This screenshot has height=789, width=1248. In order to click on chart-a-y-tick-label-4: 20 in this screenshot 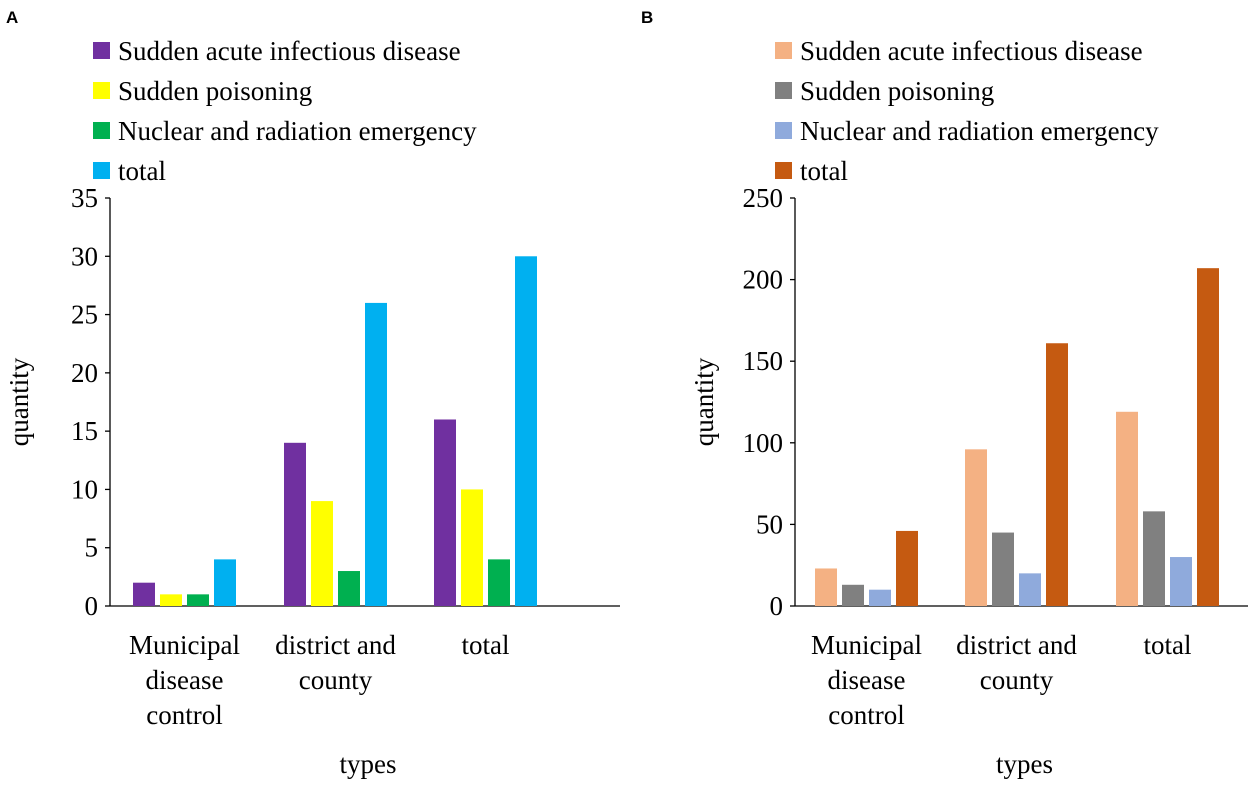, I will do `click(84, 373)`.